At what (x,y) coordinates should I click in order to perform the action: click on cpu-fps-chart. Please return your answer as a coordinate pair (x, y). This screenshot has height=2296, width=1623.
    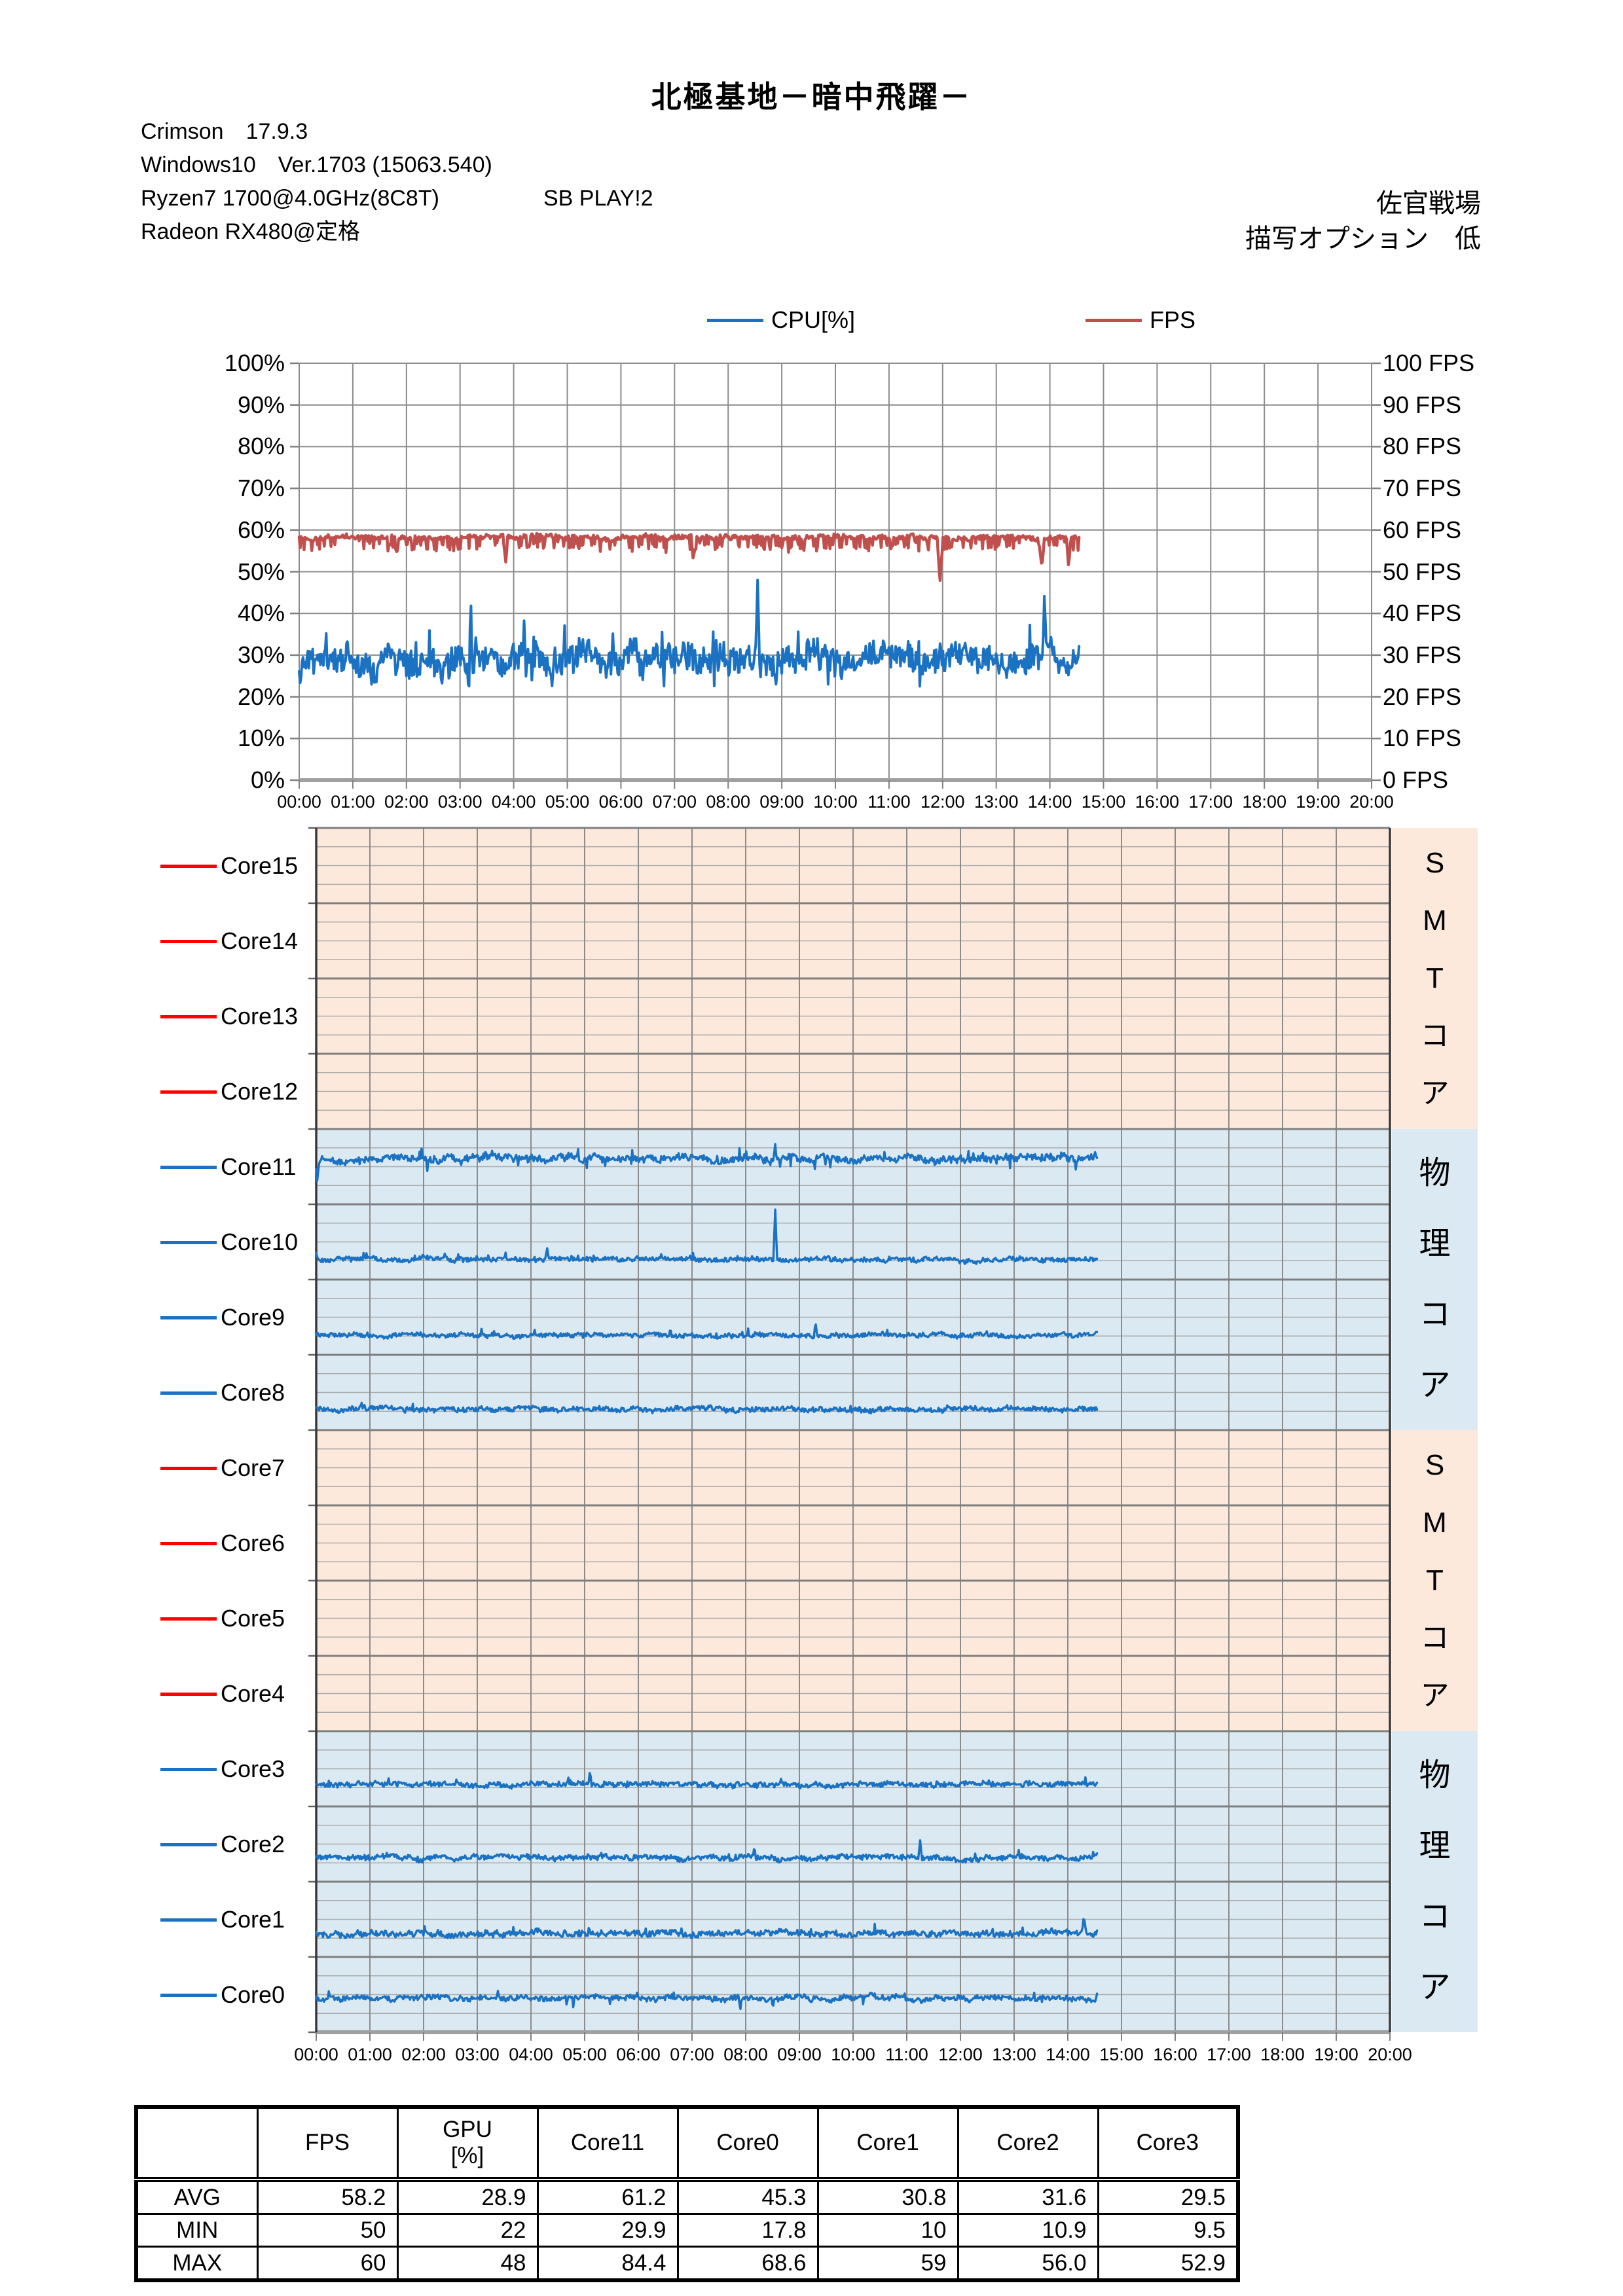
    Looking at the image, I should click on (835, 575).